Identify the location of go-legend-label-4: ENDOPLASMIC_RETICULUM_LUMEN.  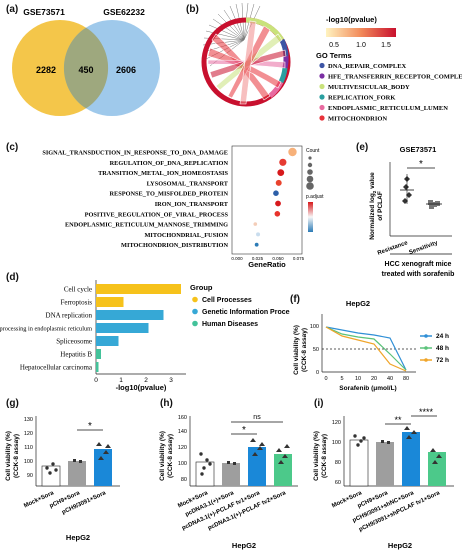
(388, 108).